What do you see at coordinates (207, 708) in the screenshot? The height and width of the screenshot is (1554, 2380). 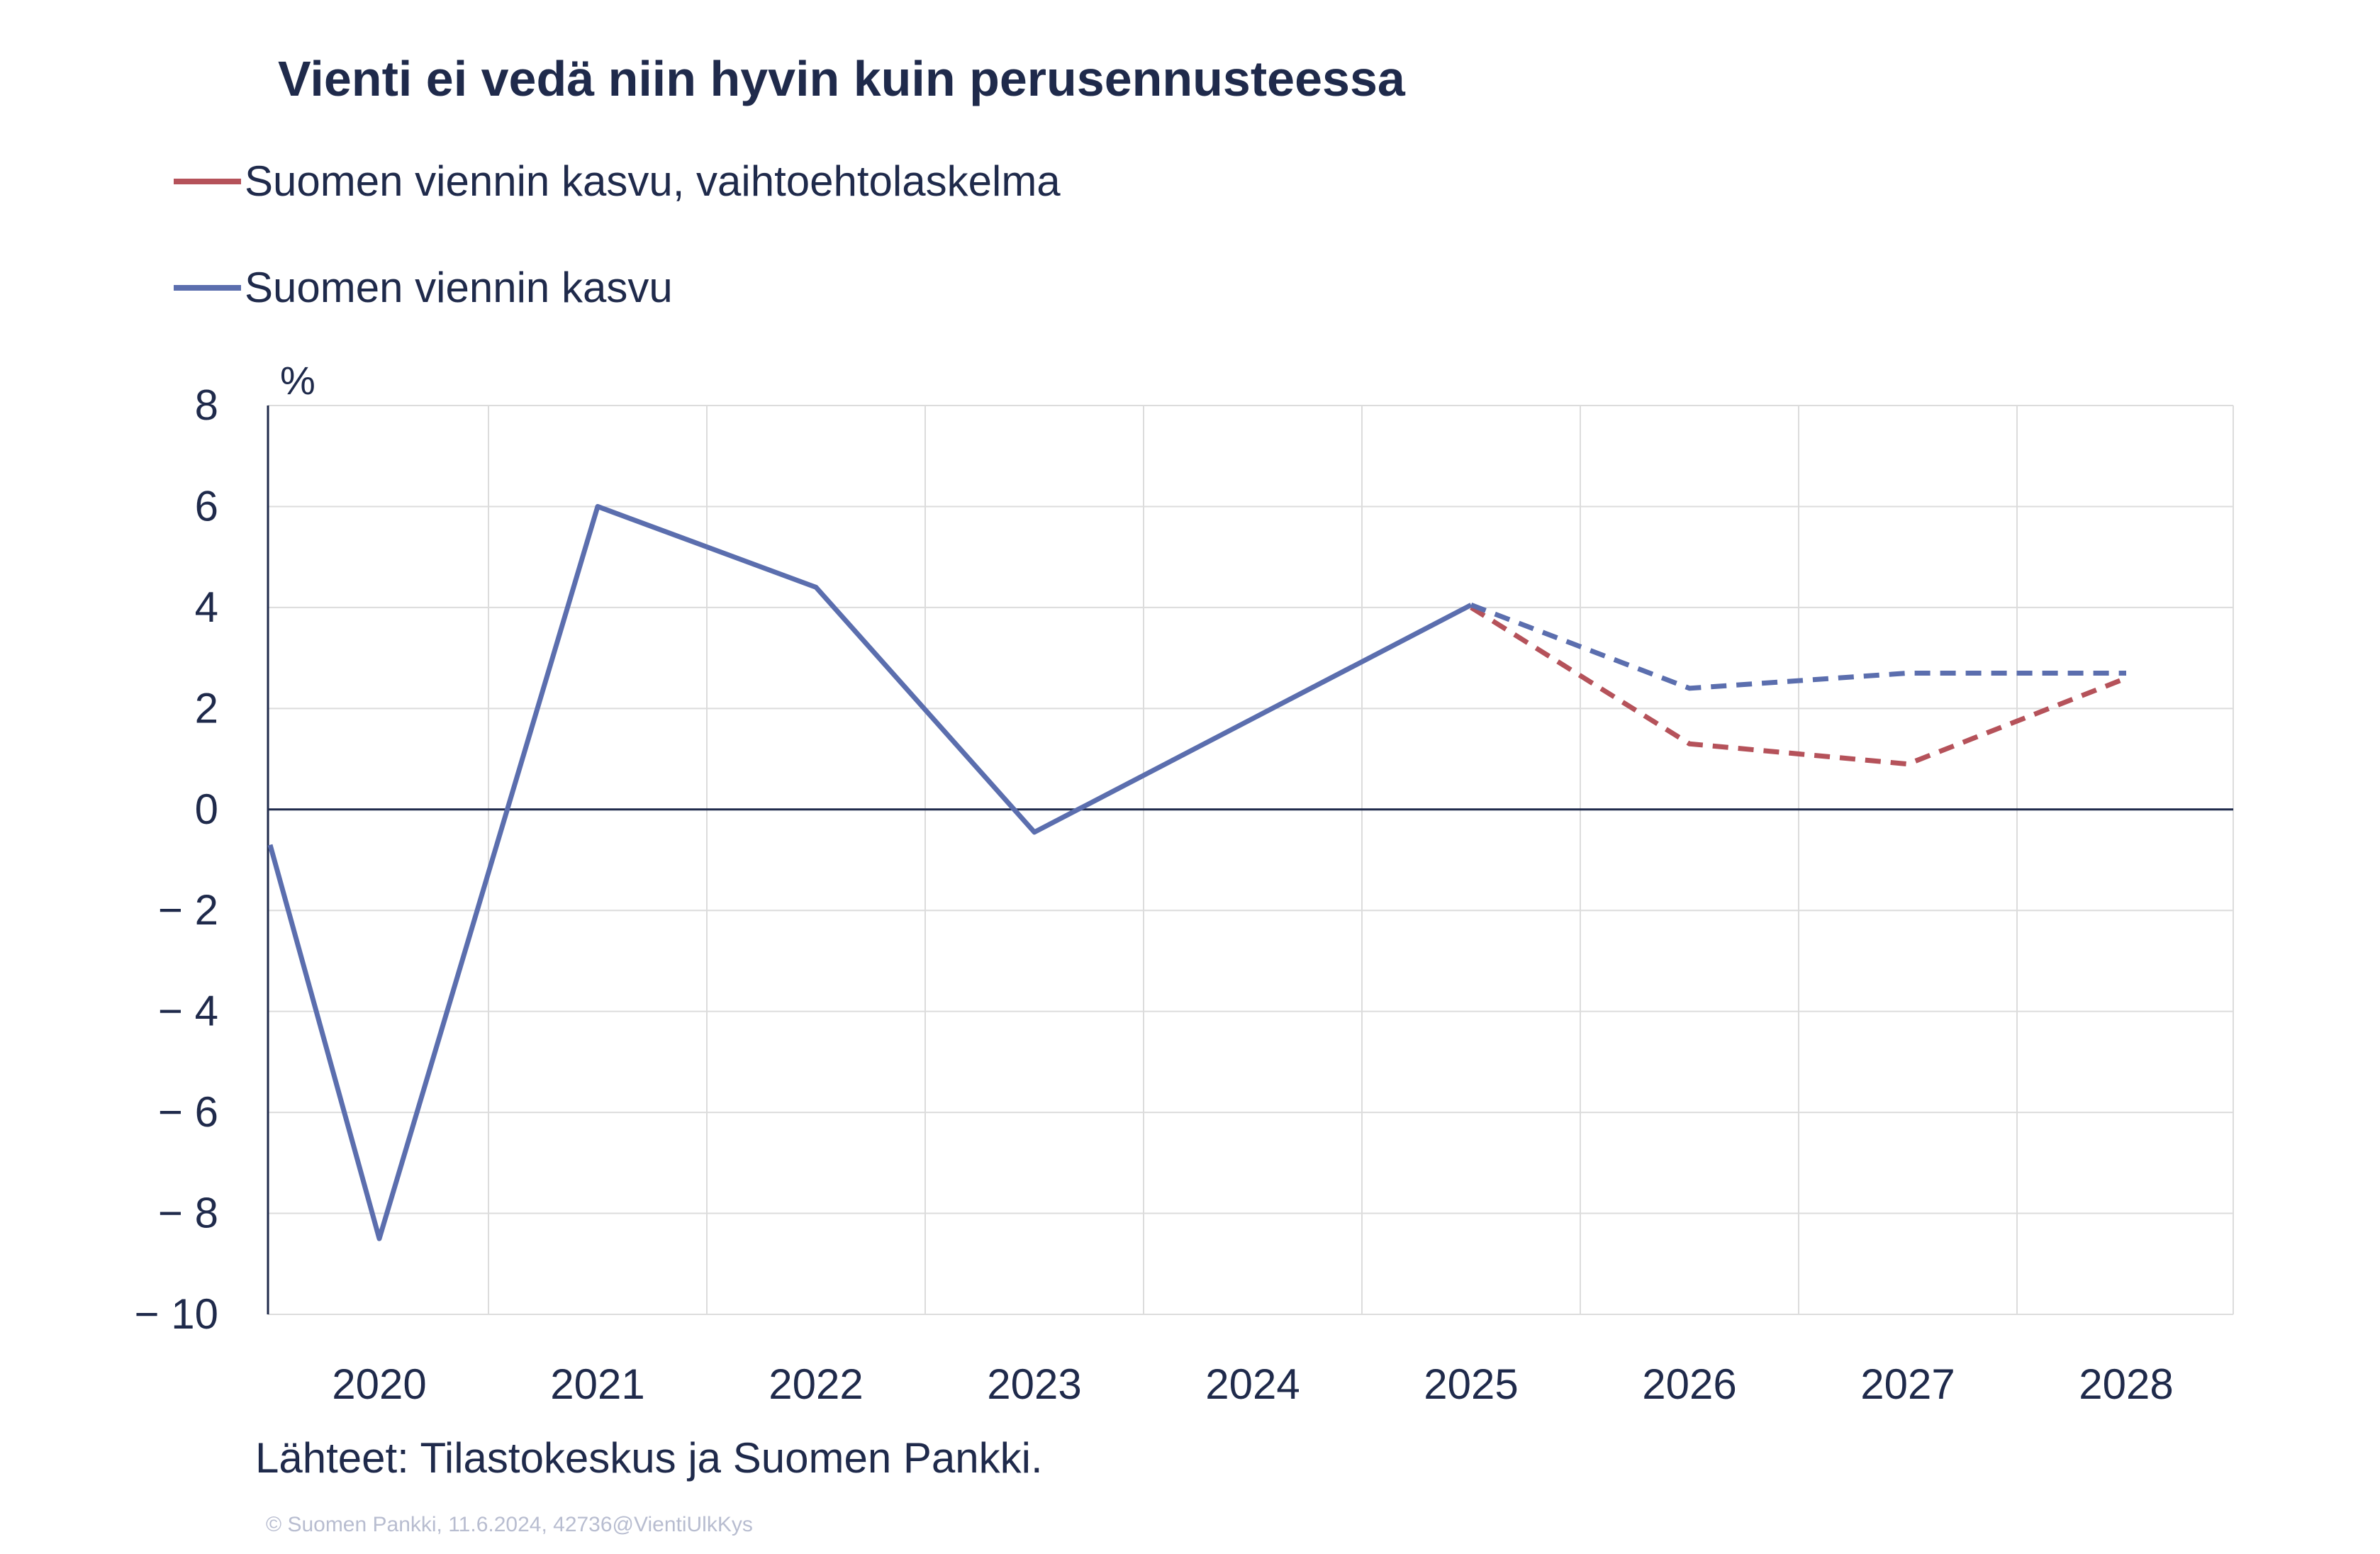 I see `y-tick-label: 2` at bounding box center [207, 708].